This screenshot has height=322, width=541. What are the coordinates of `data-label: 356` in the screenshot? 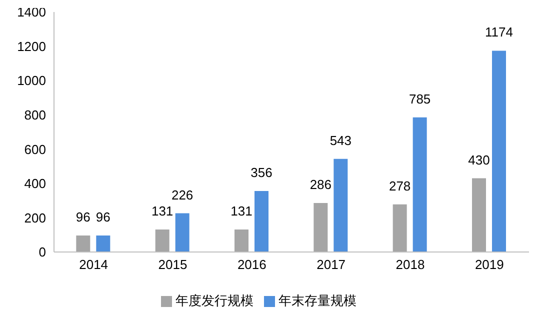 It's located at (261, 172).